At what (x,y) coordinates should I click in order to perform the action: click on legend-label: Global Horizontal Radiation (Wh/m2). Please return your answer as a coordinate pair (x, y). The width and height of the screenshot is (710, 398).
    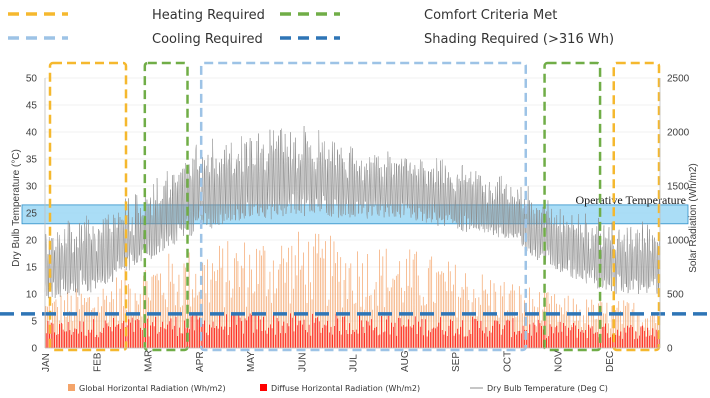
    Looking at the image, I should click on (152, 388).